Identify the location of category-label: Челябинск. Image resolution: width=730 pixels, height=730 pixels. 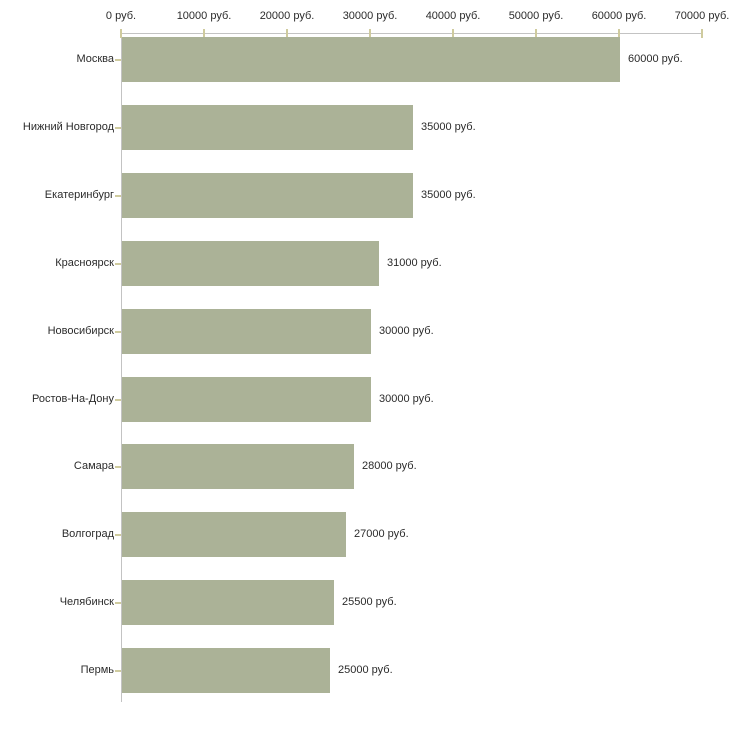
(86, 601).